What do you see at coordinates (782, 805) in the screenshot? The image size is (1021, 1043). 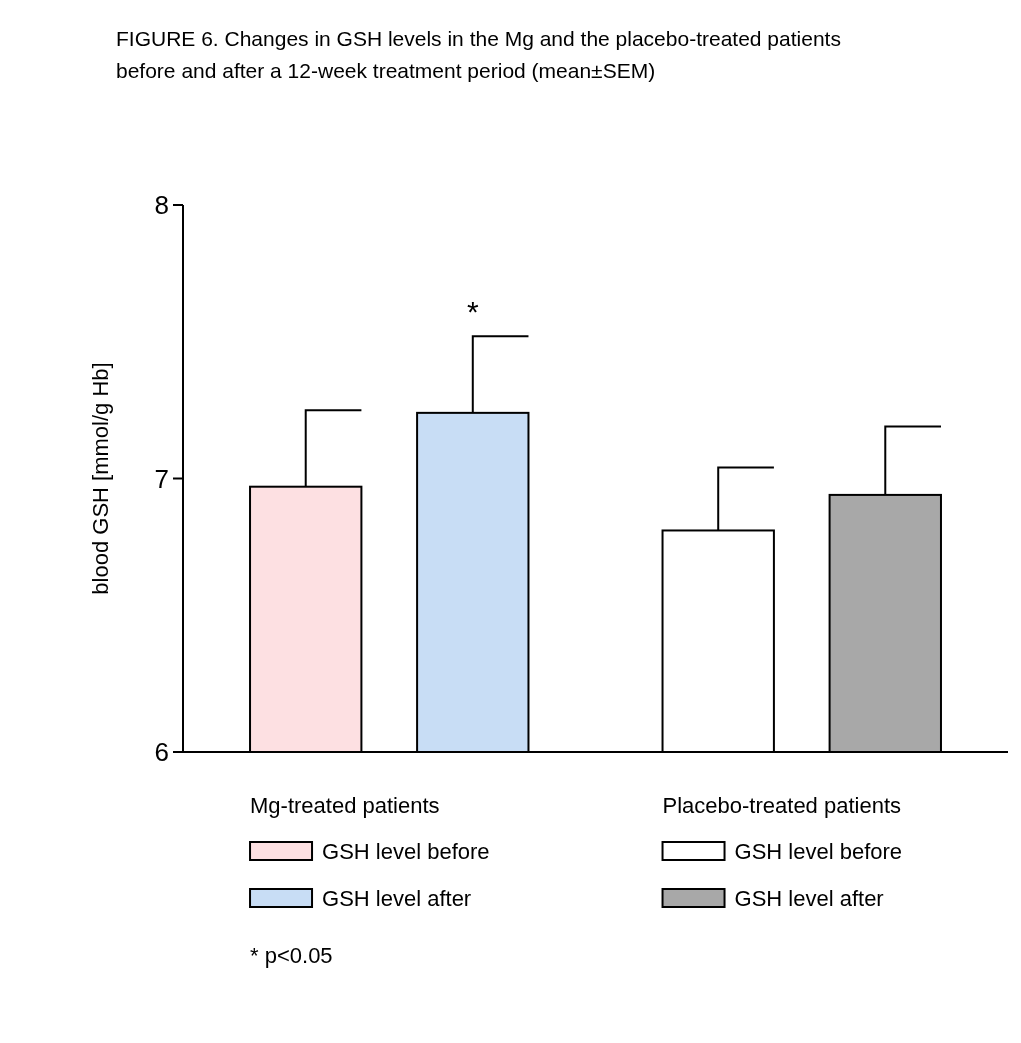 I see `x-tick-label: Placebo-treated patients` at bounding box center [782, 805].